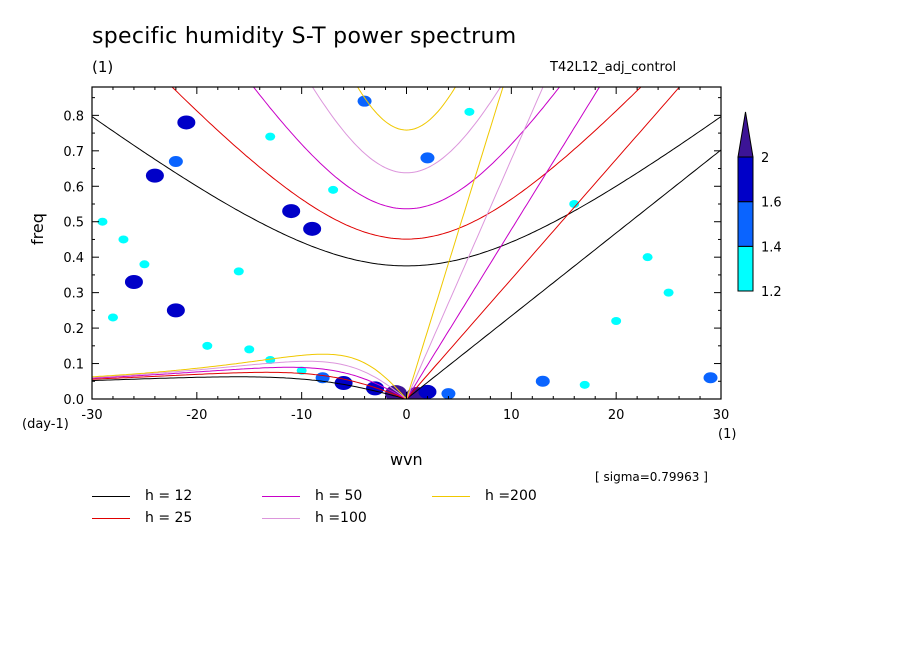 The height and width of the screenshot is (654, 904). Describe the element at coordinates (484, 496) in the screenshot. I see `legend-item: h =200` at that location.